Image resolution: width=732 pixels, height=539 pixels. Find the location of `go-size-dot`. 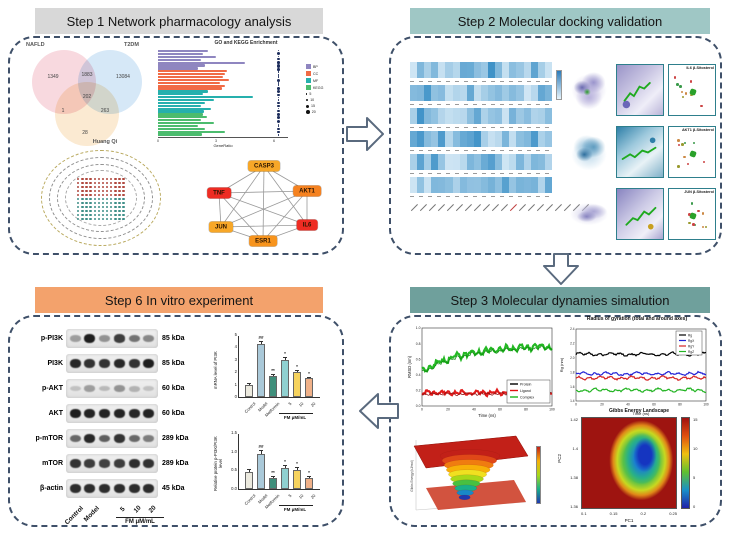

go-size-dot is located at coordinates (307, 100).